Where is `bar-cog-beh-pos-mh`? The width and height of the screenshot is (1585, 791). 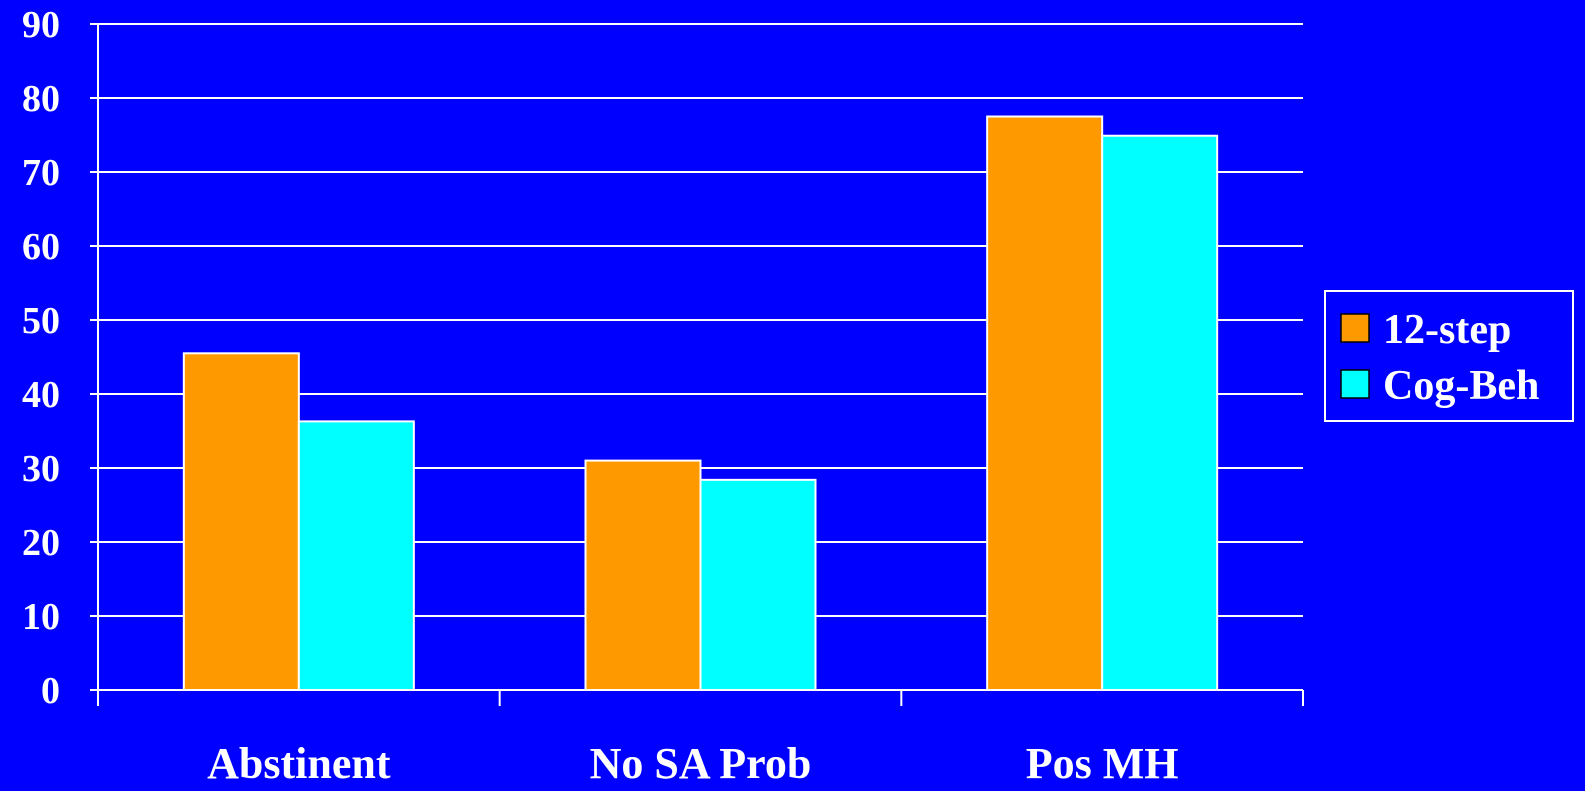
bar-cog-beh-pos-mh is located at coordinates (1160, 413).